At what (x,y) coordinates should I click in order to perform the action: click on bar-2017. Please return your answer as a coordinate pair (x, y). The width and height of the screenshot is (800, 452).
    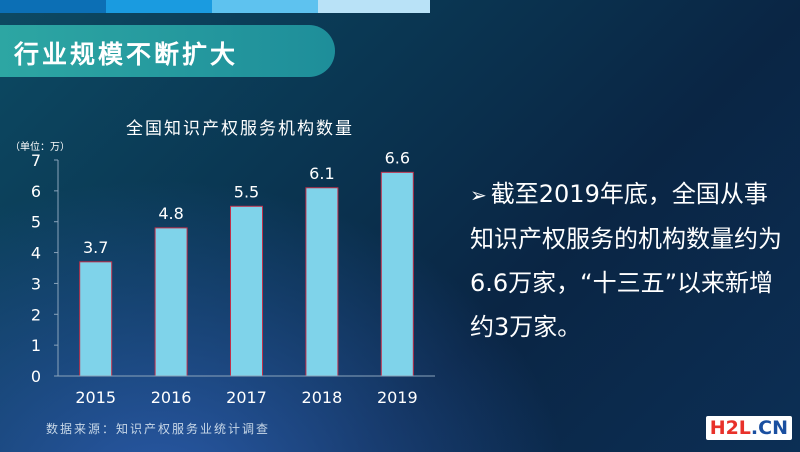
    Looking at the image, I should click on (246, 291).